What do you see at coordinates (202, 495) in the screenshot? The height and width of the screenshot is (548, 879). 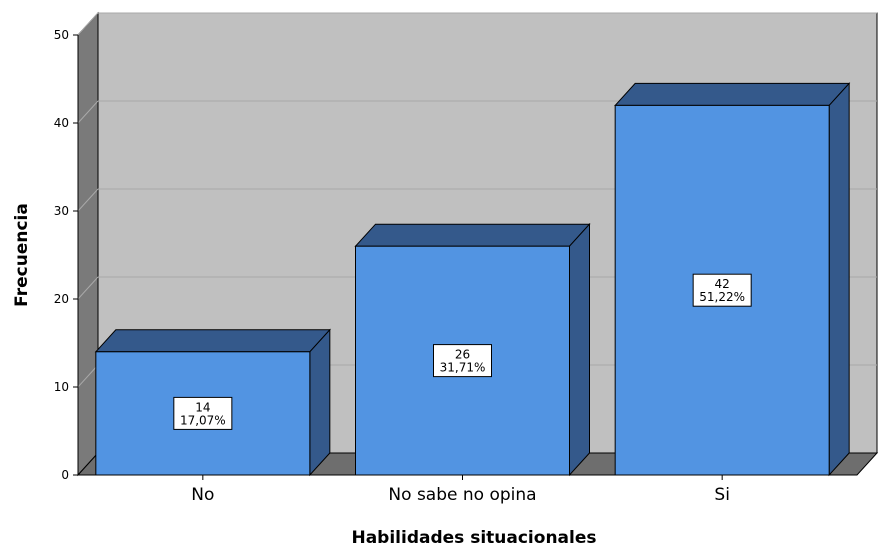 I see `x-tick-label: No` at bounding box center [202, 495].